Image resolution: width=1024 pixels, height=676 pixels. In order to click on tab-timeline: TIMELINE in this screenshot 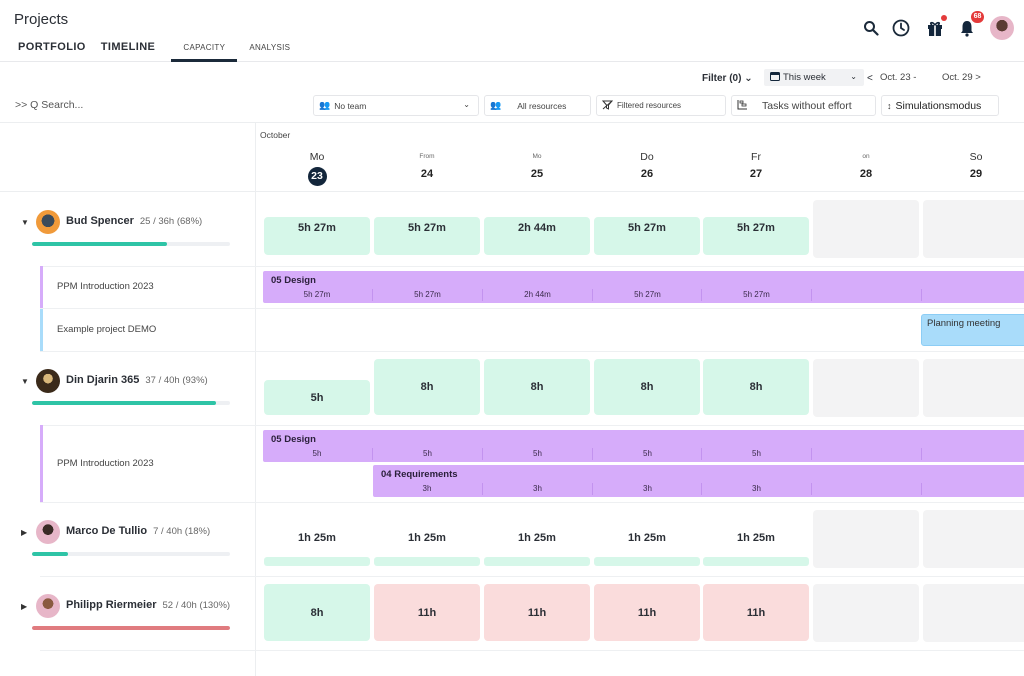, I will do `click(128, 47)`.